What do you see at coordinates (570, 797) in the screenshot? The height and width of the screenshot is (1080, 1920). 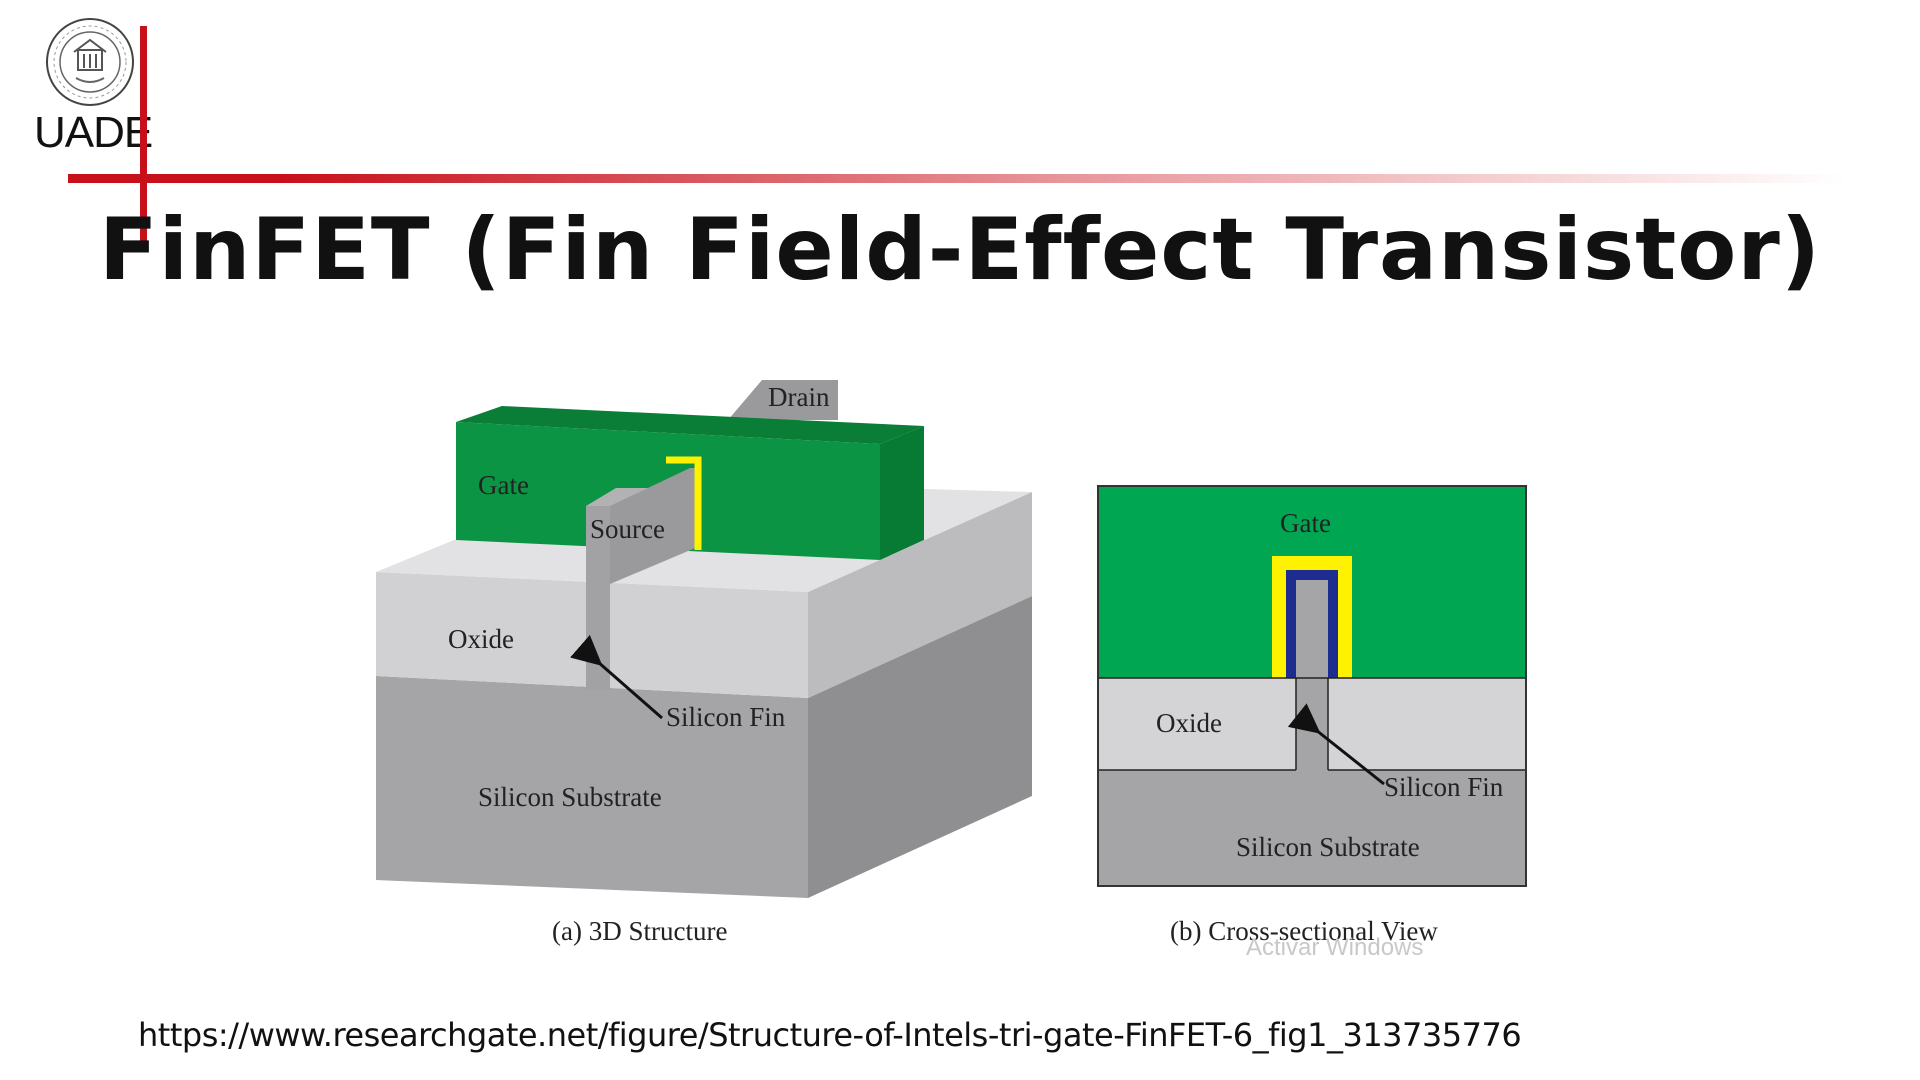 I see `label-silicon-substrate-3d: Silicon Substrate` at bounding box center [570, 797].